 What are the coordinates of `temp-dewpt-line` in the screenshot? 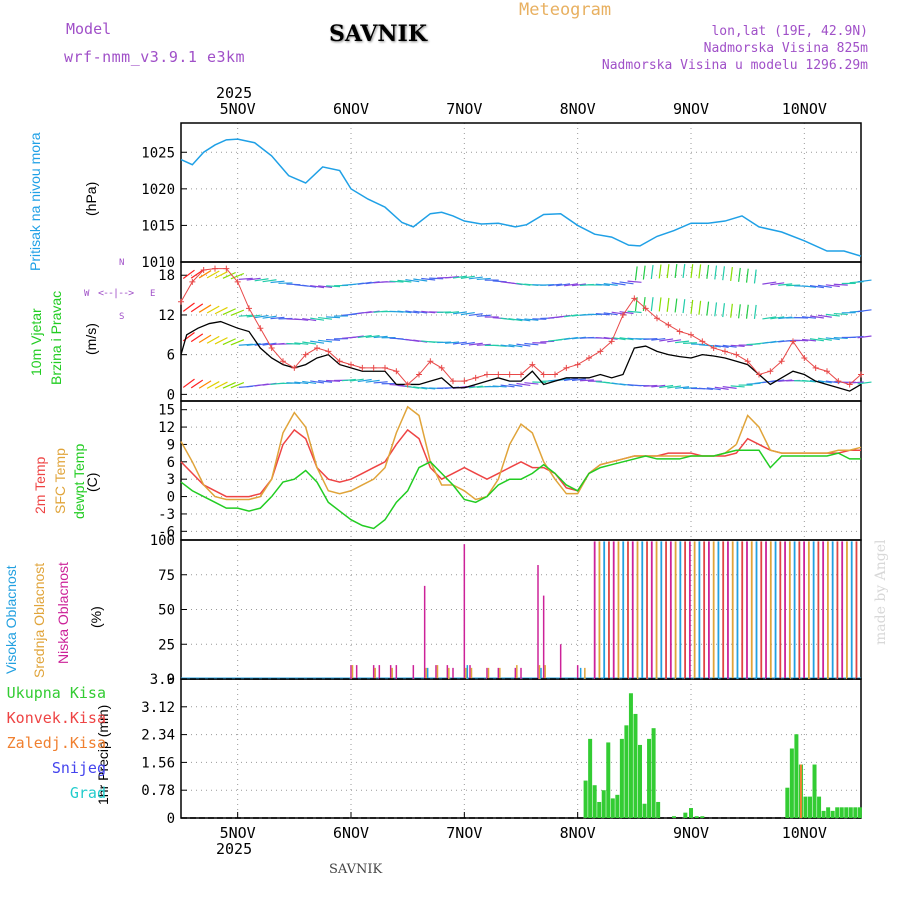 It's located at (520, 489).